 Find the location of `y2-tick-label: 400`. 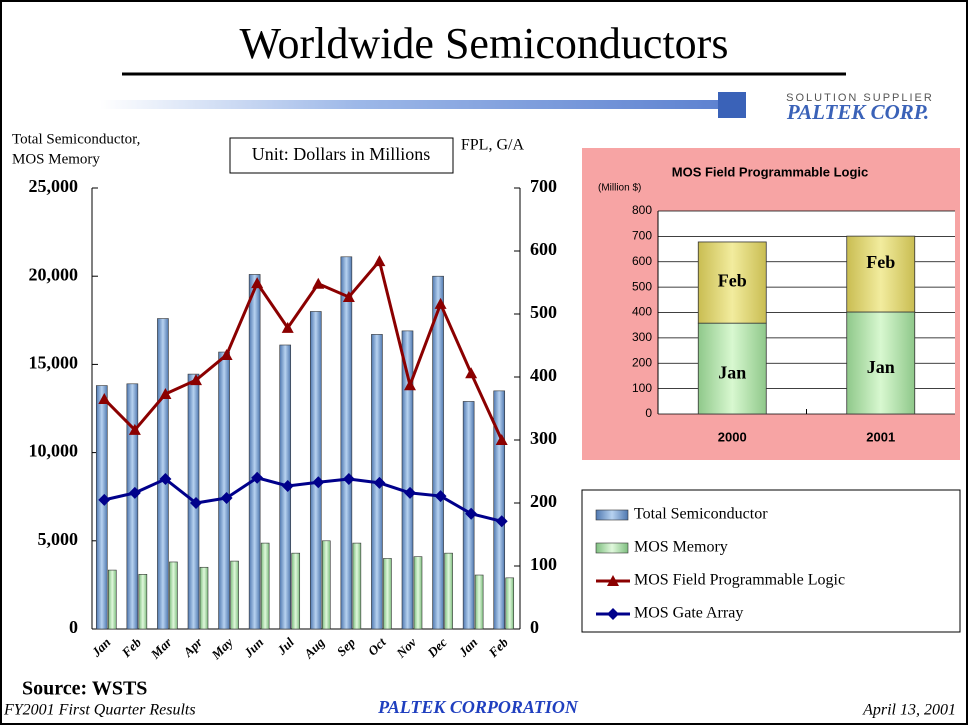

y2-tick-label: 400 is located at coordinates (543, 375).